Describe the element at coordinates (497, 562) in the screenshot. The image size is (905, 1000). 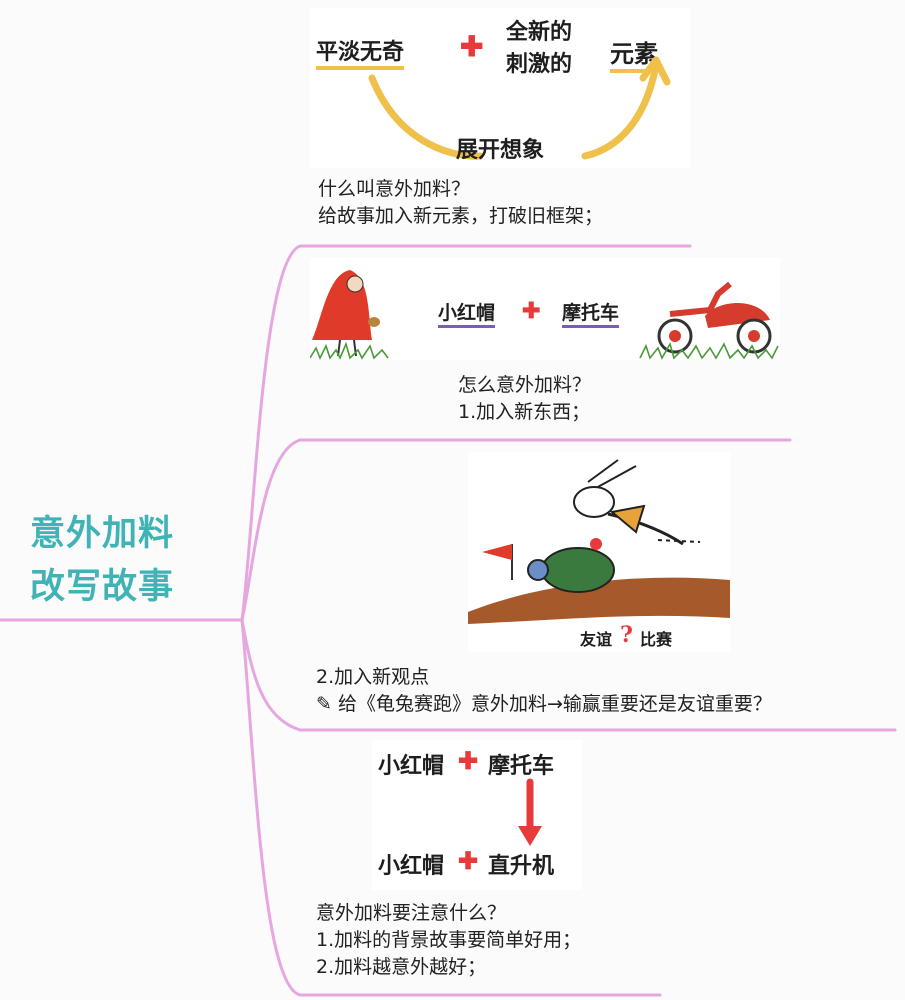
I see `flag-icon` at that location.